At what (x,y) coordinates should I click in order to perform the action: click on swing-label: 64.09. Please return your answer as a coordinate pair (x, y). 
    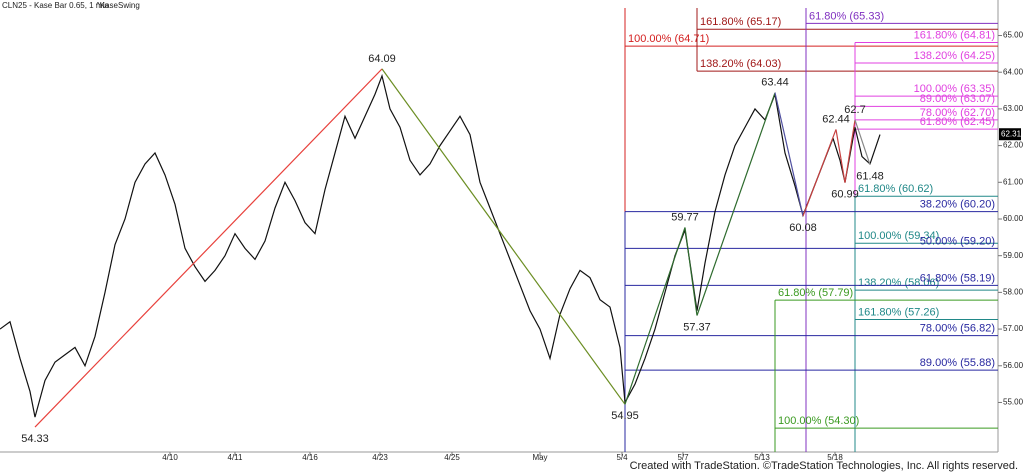
    Looking at the image, I should click on (382, 59).